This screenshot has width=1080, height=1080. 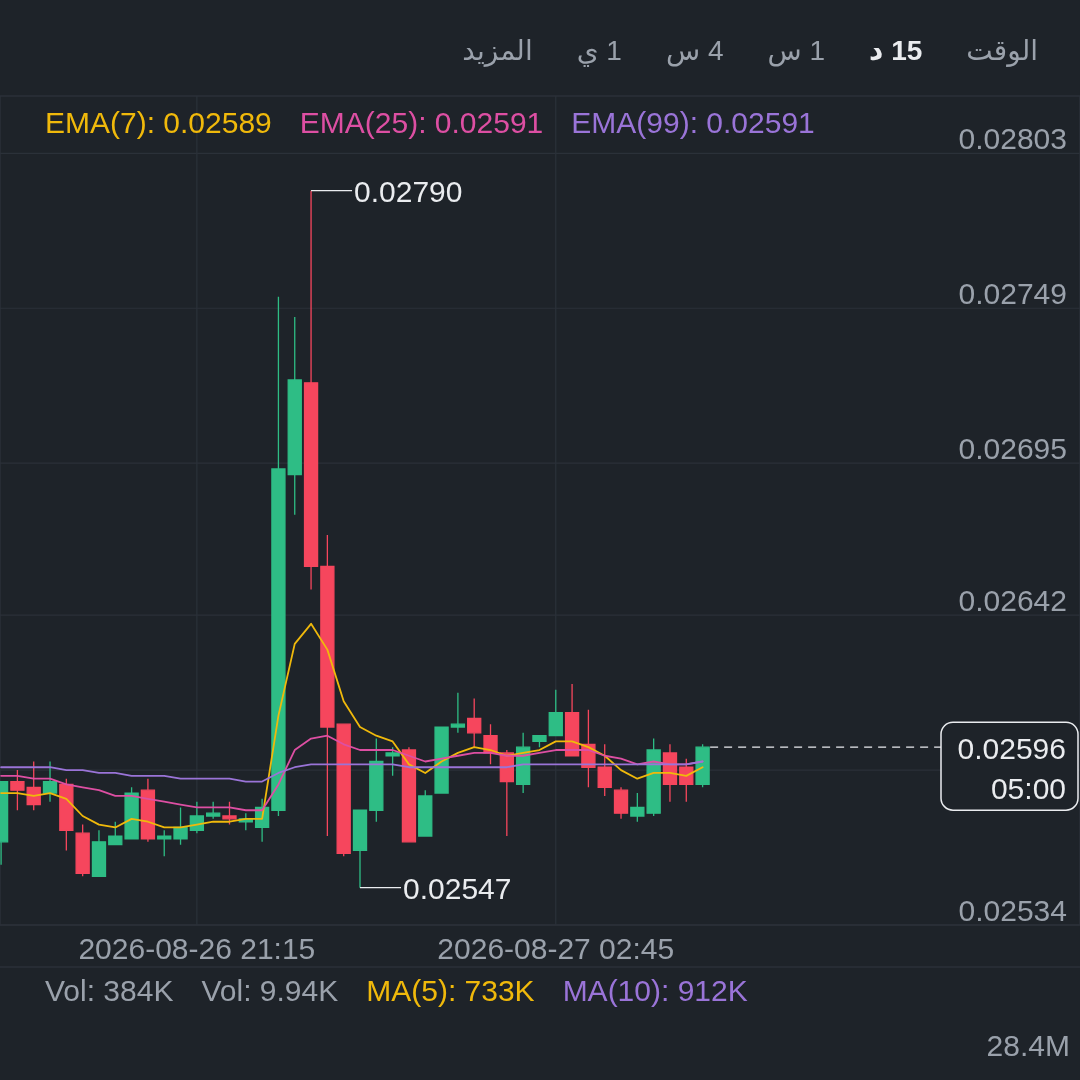 What do you see at coordinates (109, 990) in the screenshot?
I see `legend-label: Vol: 384K` at bounding box center [109, 990].